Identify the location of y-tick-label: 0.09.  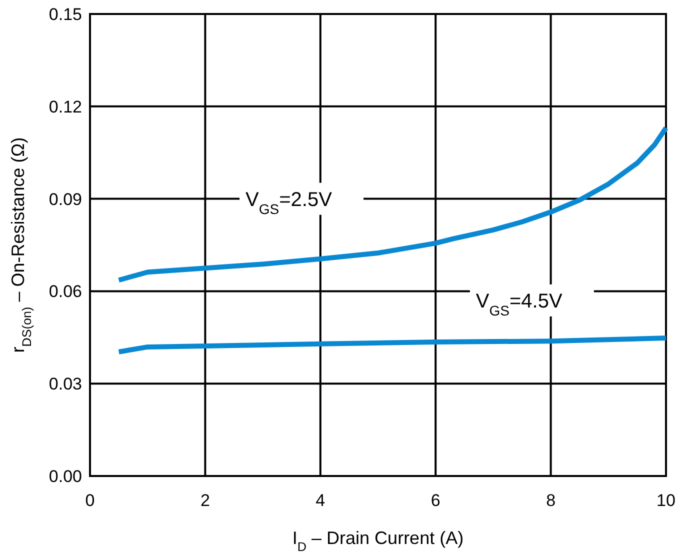
(65, 199).